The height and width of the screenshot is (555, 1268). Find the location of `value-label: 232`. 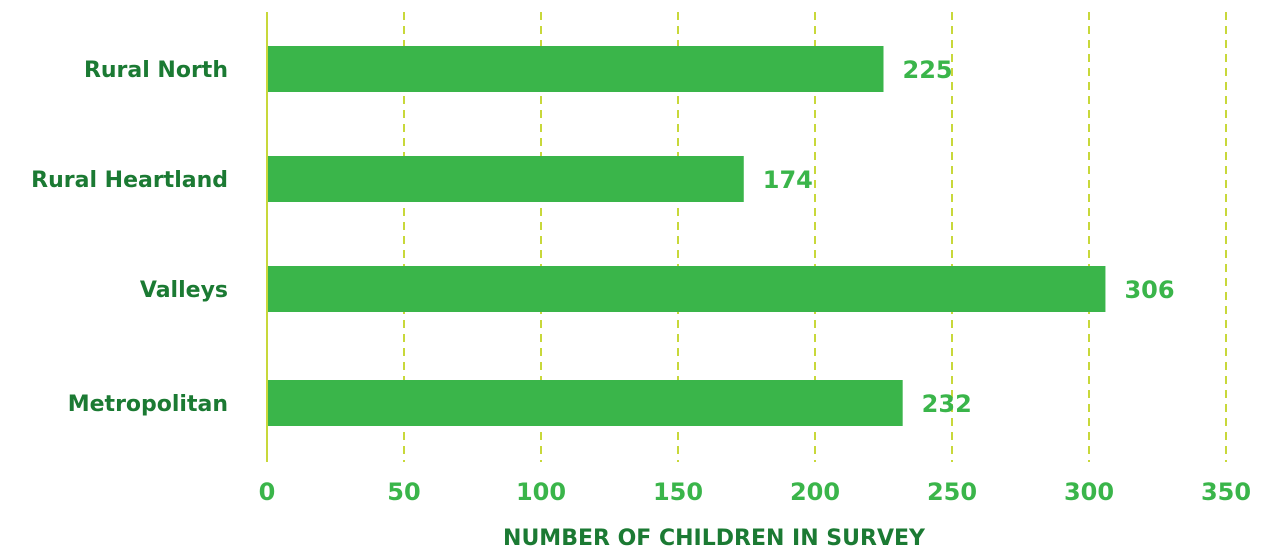

value-label: 232 is located at coordinates (947, 404).